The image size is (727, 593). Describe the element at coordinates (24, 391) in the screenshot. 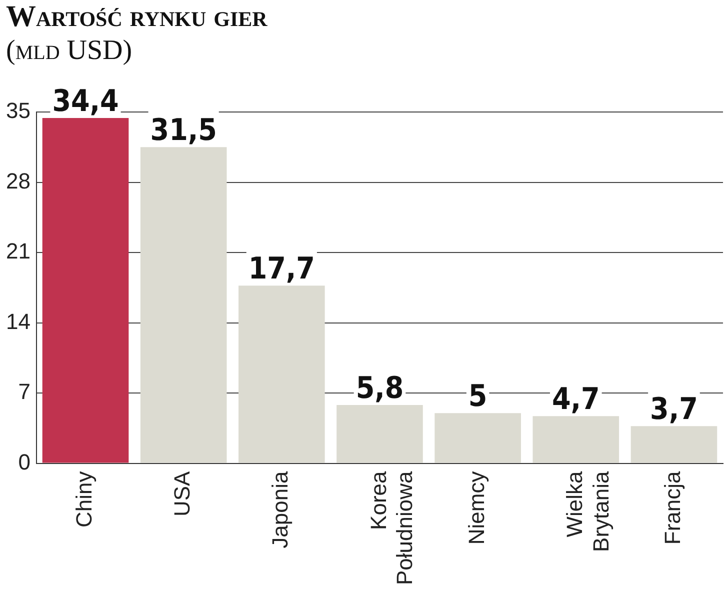

I see `y-tick-label: 7` at that location.